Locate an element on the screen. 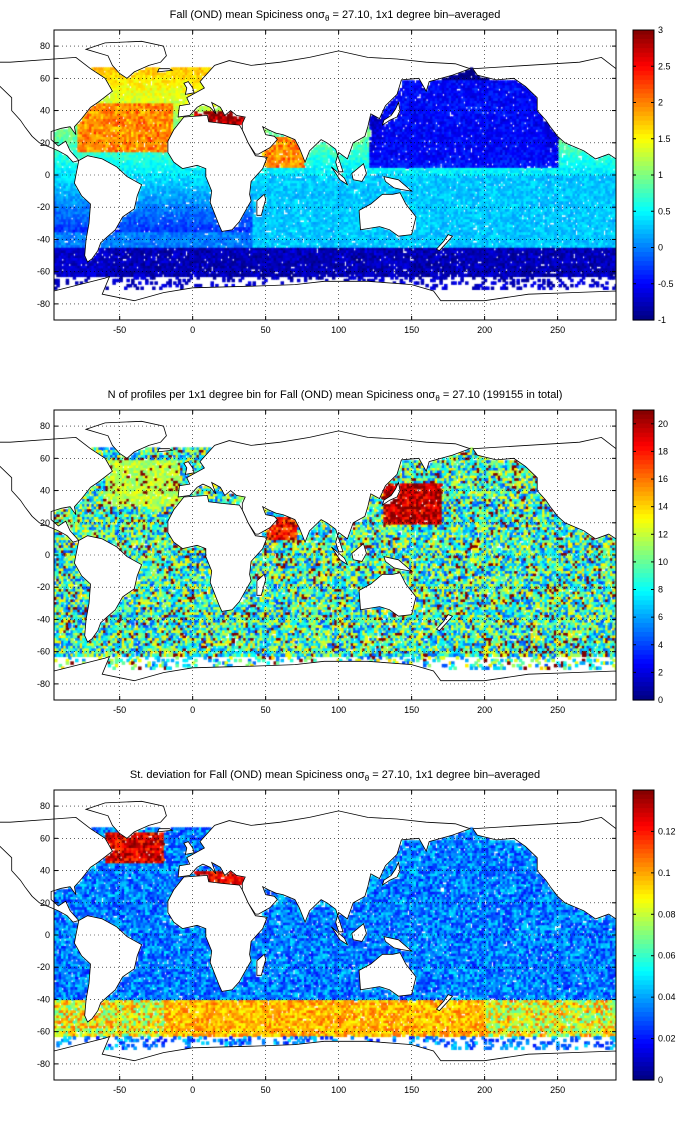 This screenshot has height=1140, width=696. y-tick-label: -60 is located at coordinates (43, 1032).